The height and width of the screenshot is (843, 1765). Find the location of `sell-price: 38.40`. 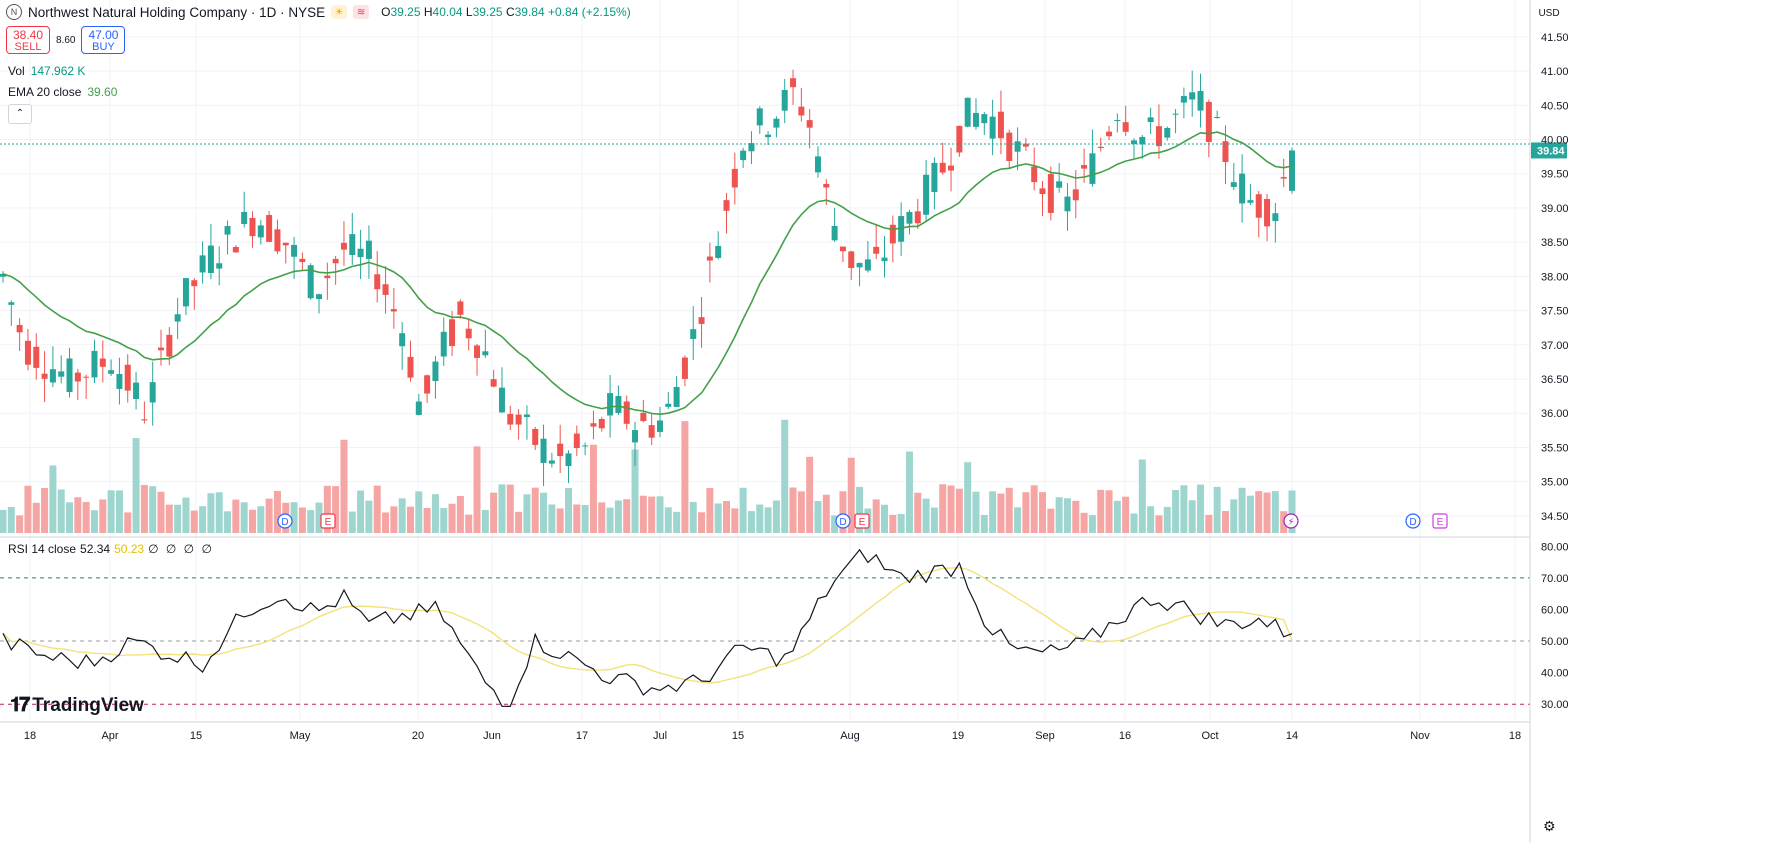

sell-price: 38.40 is located at coordinates (28, 35).